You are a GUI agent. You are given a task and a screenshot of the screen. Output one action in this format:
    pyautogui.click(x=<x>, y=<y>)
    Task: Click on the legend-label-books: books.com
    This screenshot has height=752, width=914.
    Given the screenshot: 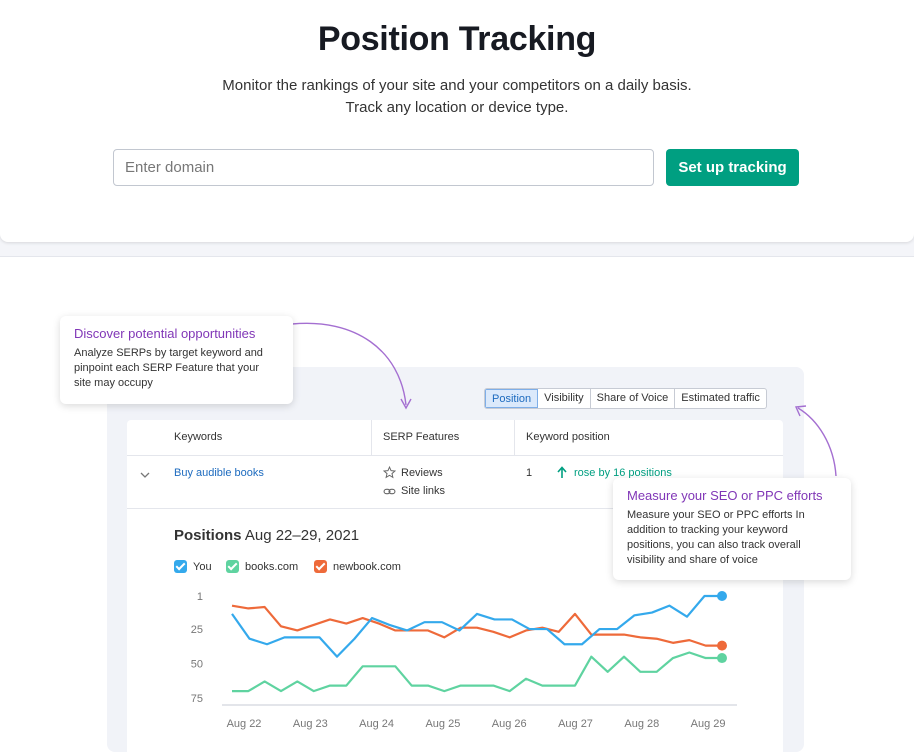 What is the action you would take?
    pyautogui.click(x=272, y=566)
    